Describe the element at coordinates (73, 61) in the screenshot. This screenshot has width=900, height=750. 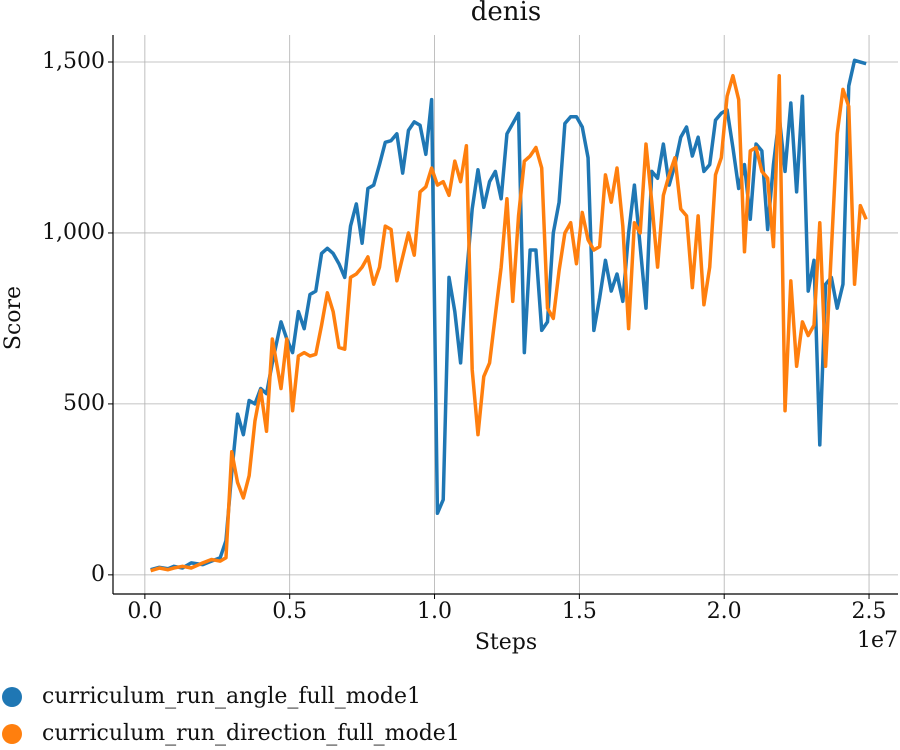
I see `y-tick-label: 1,500` at that location.